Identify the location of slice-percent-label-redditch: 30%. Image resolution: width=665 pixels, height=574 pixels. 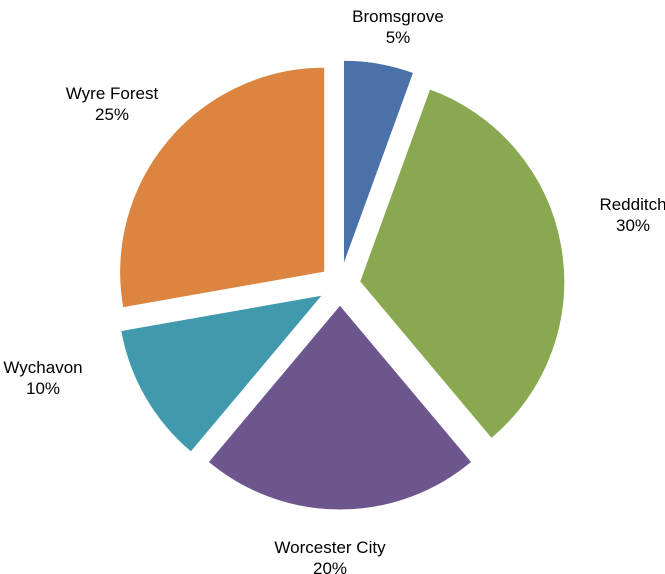
(633, 225).